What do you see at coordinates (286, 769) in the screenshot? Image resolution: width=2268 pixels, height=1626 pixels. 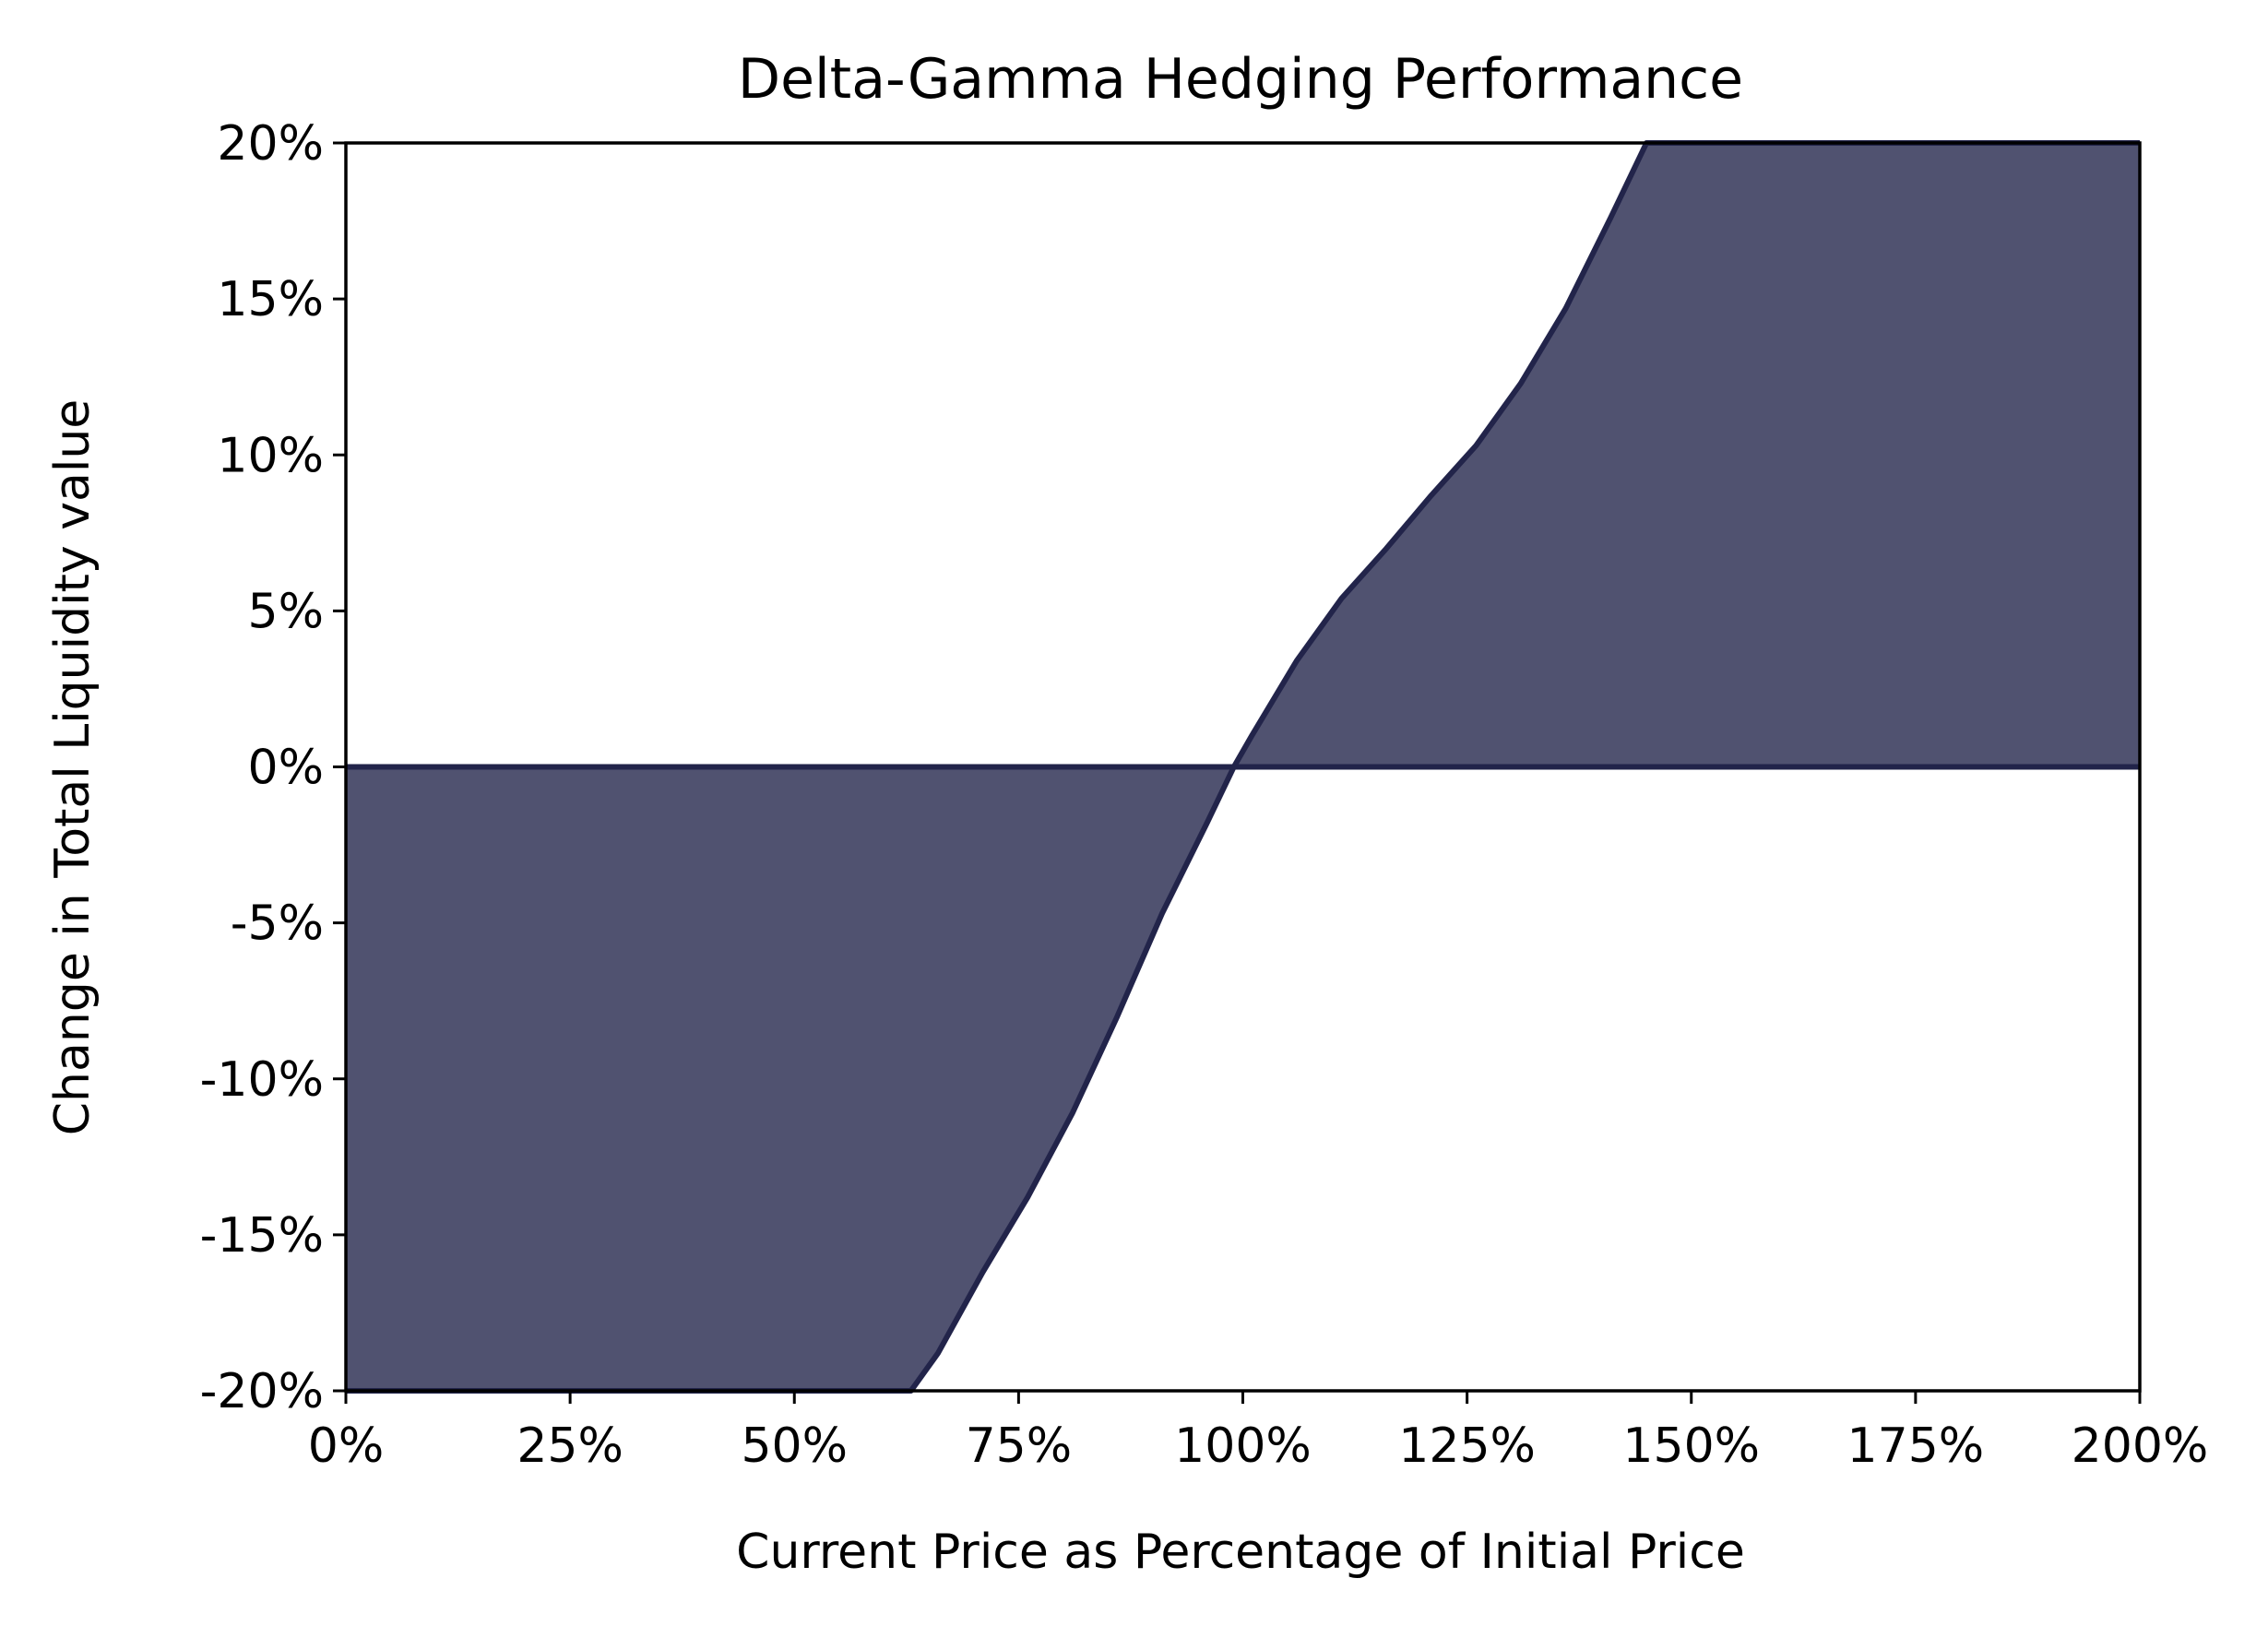 I see `y-tick-label: 0%` at bounding box center [286, 769].